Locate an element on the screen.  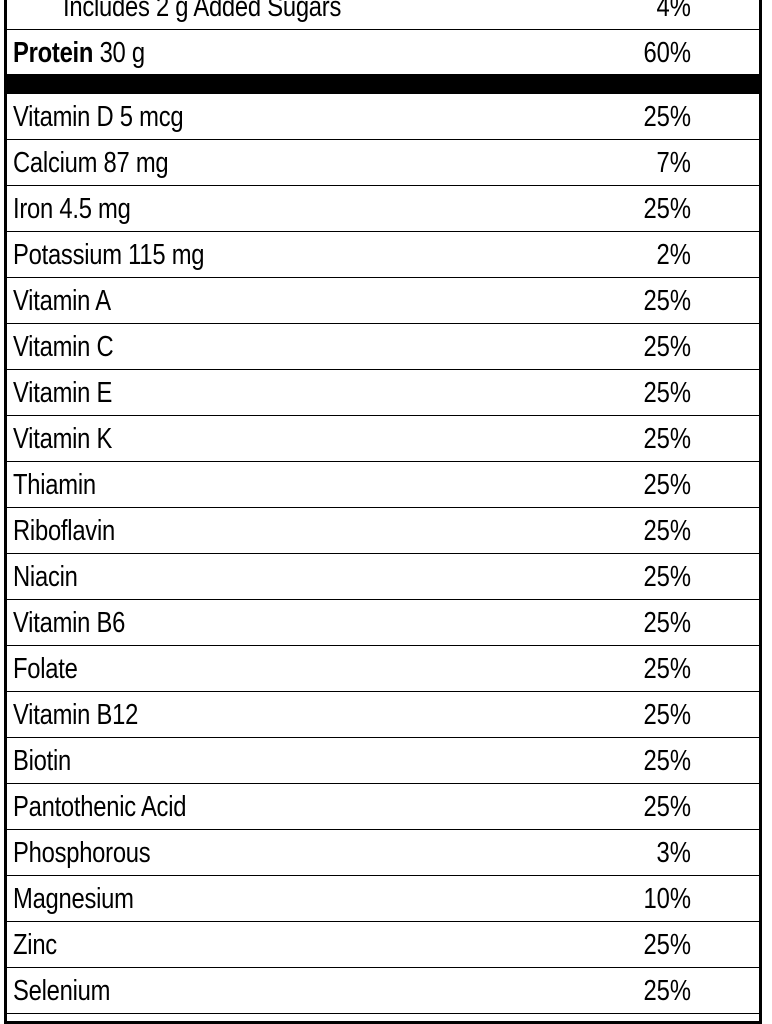
nutrient-name: Pantothenic Acid is located at coordinates (100, 807).